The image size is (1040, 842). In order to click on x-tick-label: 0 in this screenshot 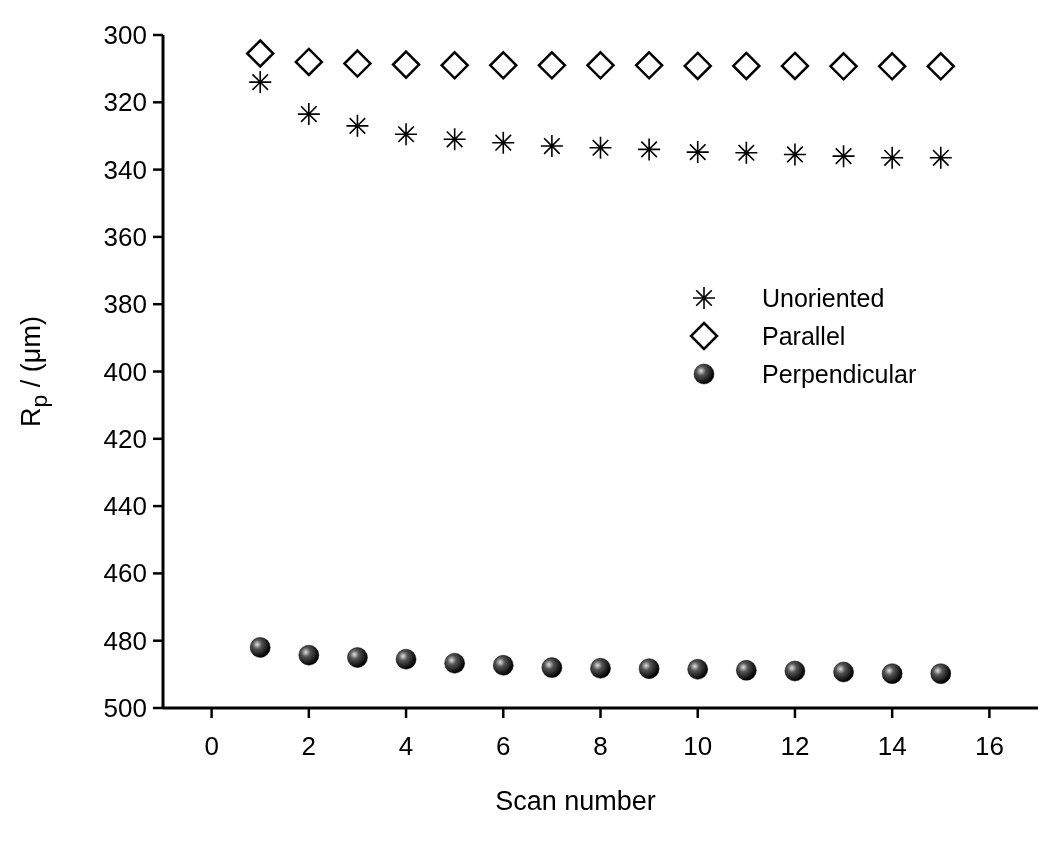, I will do `click(211, 746)`.